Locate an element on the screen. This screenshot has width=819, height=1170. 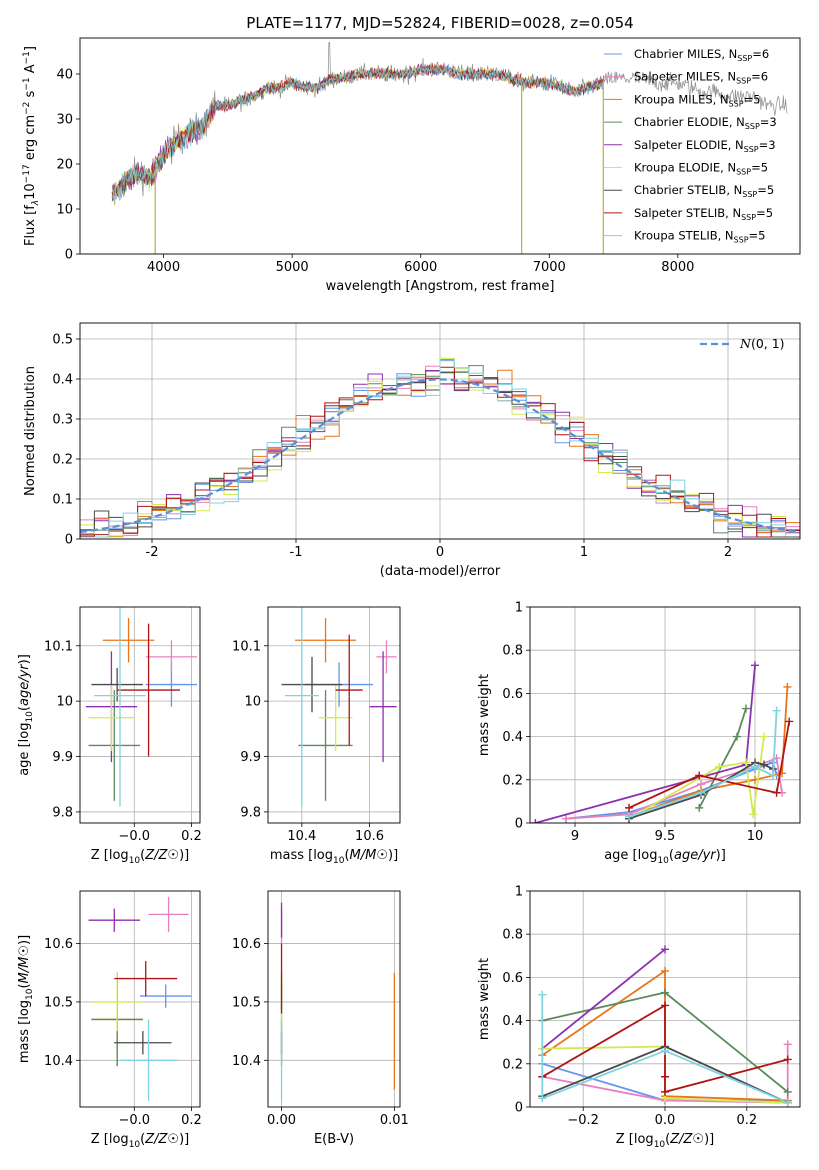
label-part: 10 is located at coordinates (30, 191).